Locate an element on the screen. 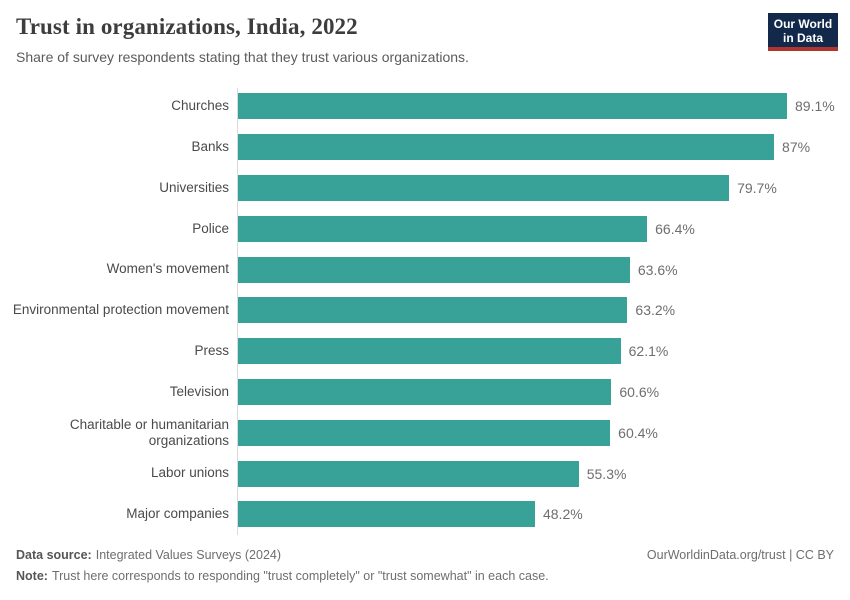  bar-area: 66.4% is located at coordinates (543, 228).